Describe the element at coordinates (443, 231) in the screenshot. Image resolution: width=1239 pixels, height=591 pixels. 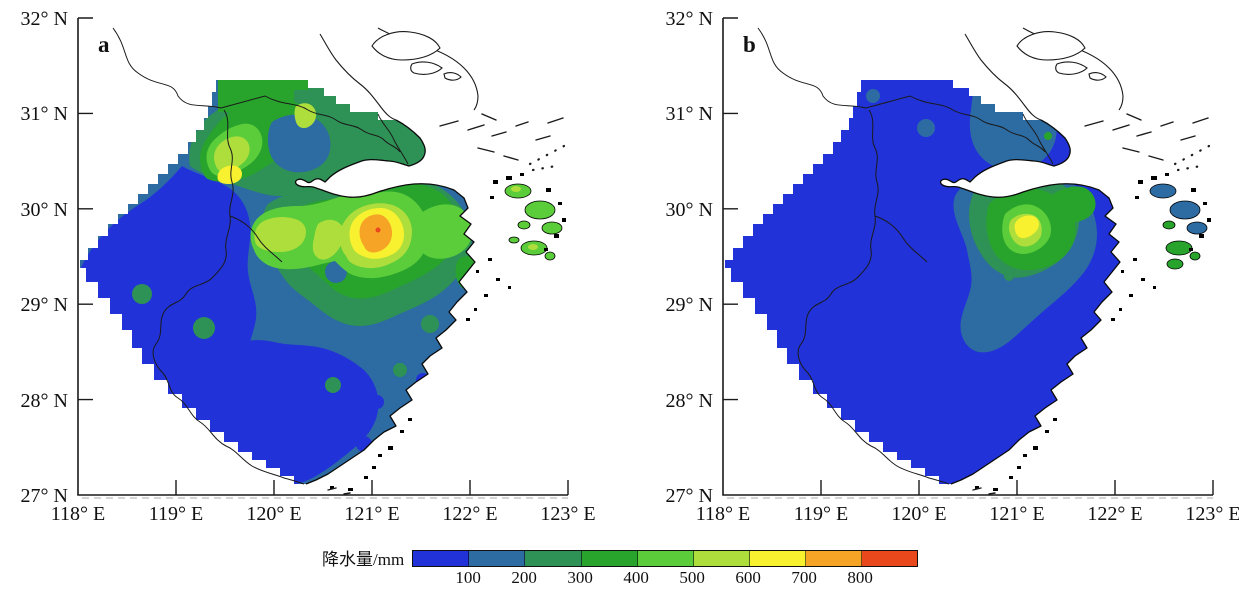
I see `contour-a-brightgreen-east` at that location.